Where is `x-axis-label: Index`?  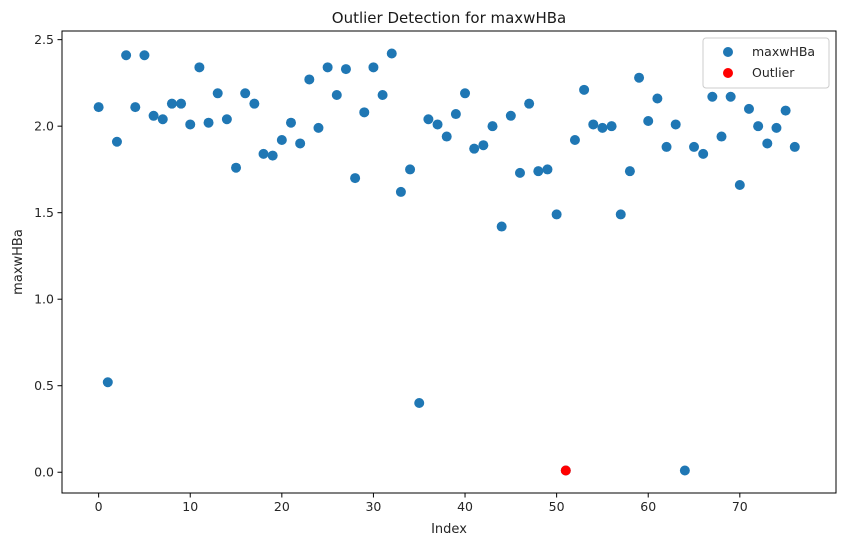
x-axis-label: Index is located at coordinates (449, 529).